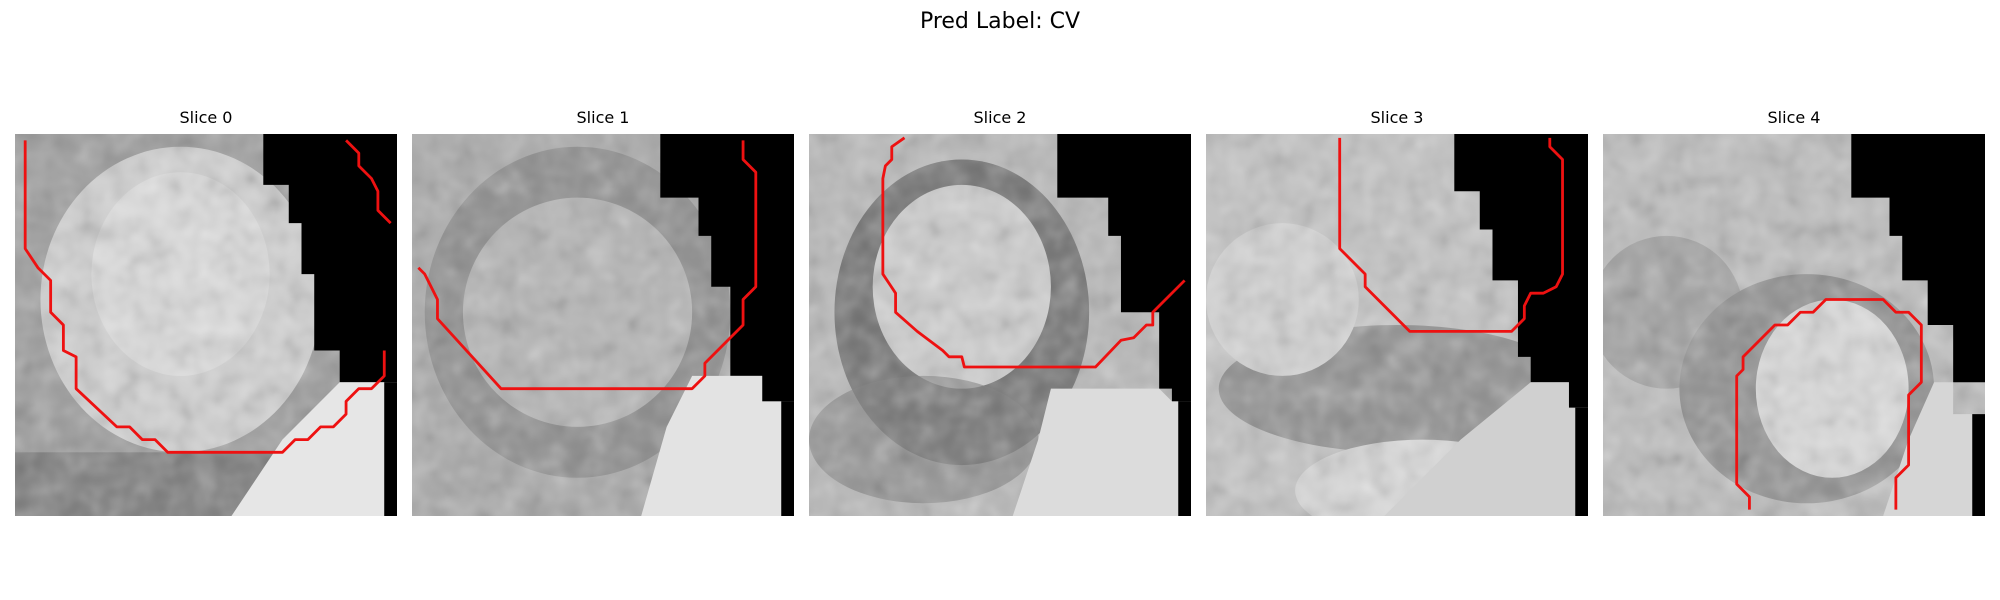  I want to click on slice-title-3: Slice 3, so click(1397, 117).